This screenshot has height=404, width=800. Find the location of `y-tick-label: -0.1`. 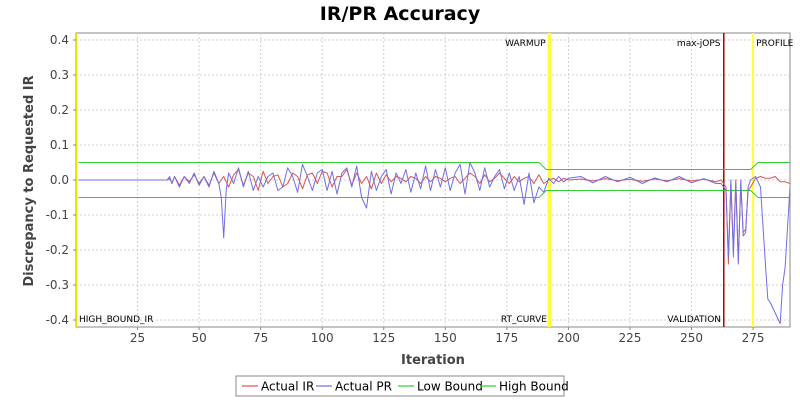

y-tick-label: -0.1 is located at coordinates (57, 215).